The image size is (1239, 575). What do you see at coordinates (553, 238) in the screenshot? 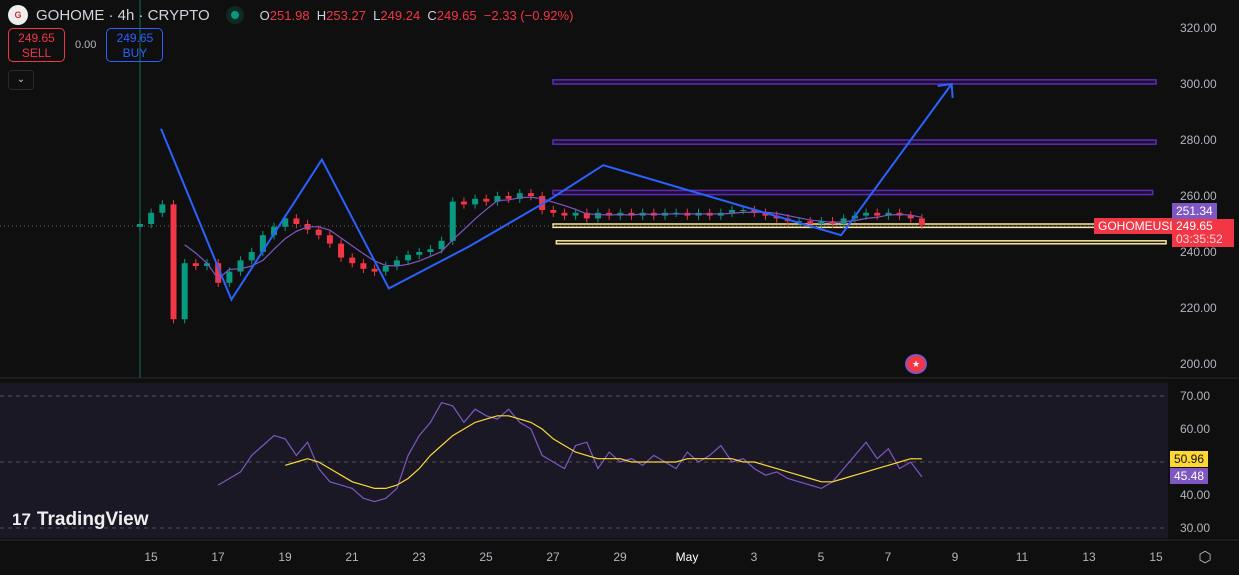
I see `price-ma-line` at bounding box center [553, 238].